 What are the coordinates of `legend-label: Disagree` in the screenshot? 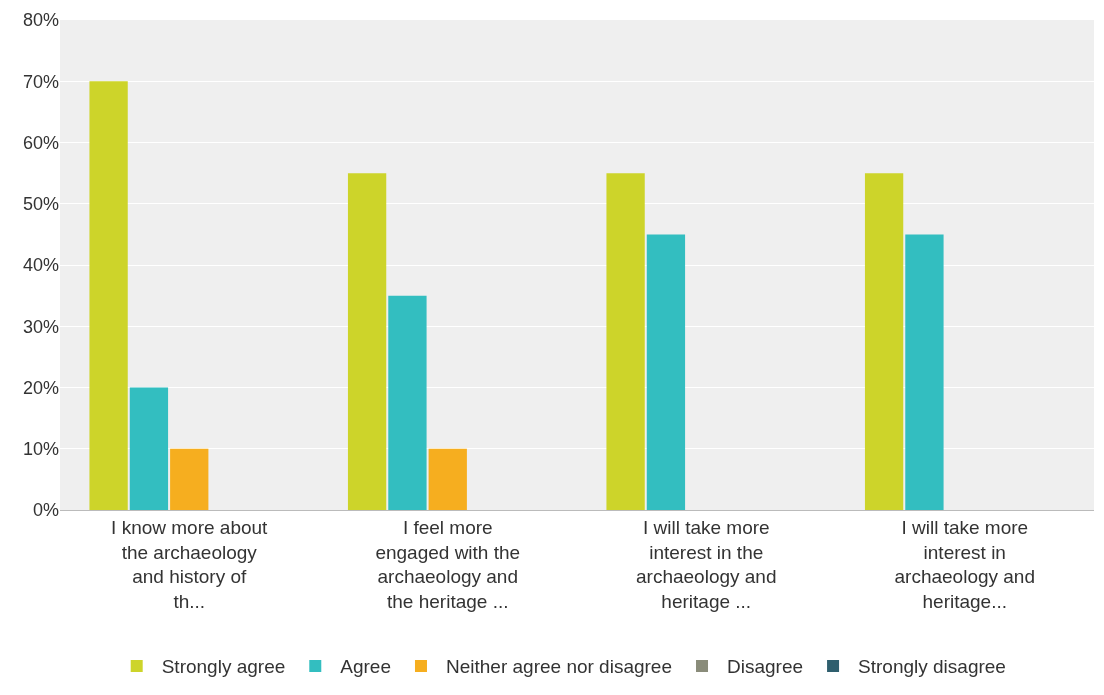 It's located at (765, 667).